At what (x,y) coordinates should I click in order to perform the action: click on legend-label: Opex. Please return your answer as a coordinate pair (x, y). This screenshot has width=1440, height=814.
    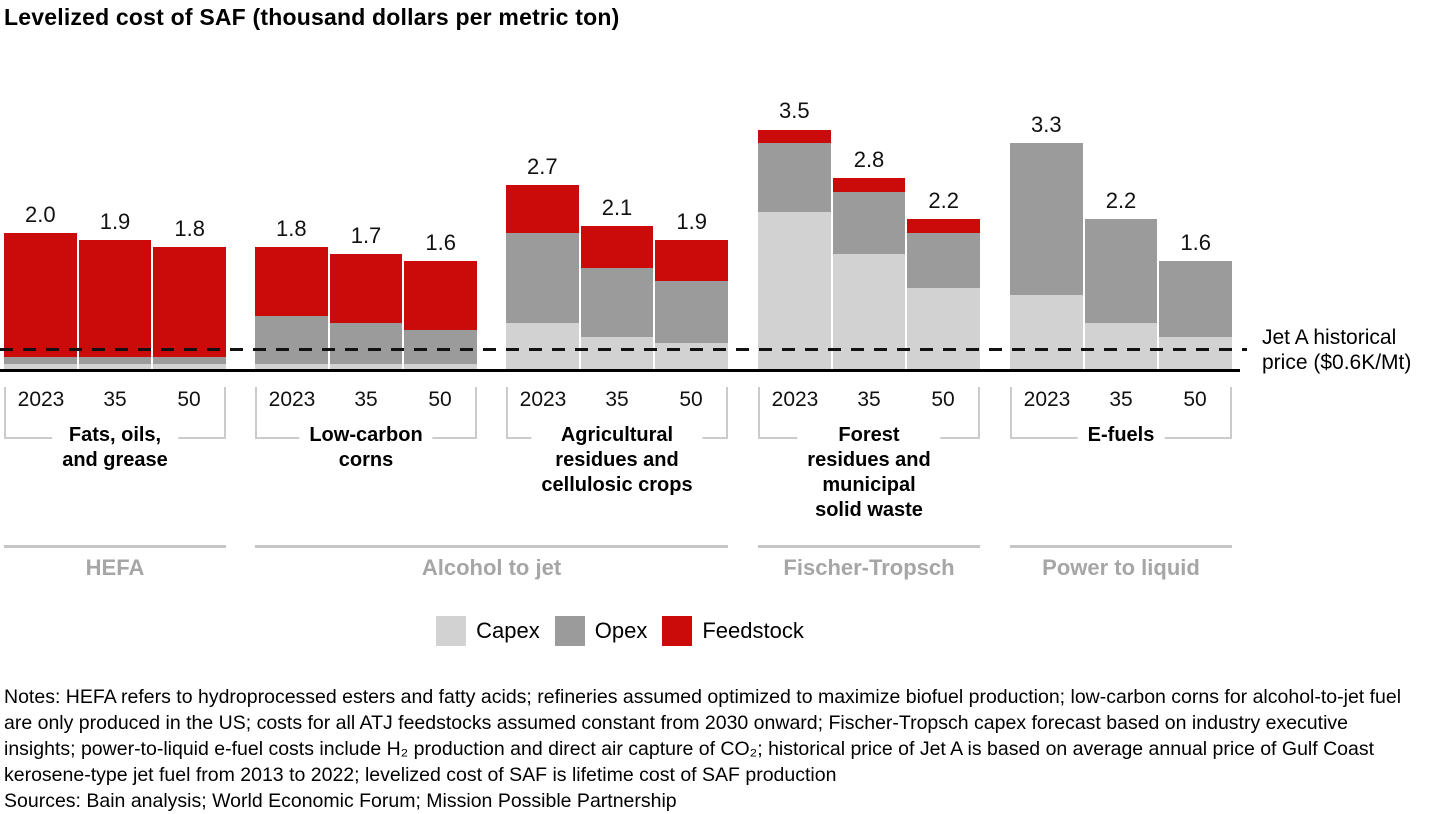
    Looking at the image, I should click on (621, 630).